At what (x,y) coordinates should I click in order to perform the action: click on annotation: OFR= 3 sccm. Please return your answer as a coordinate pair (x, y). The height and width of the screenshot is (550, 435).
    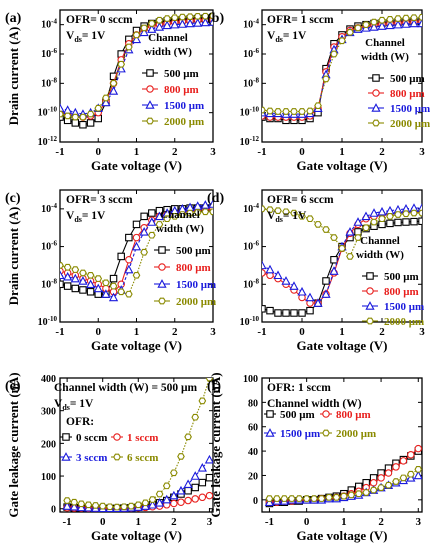
    Looking at the image, I should click on (99, 200).